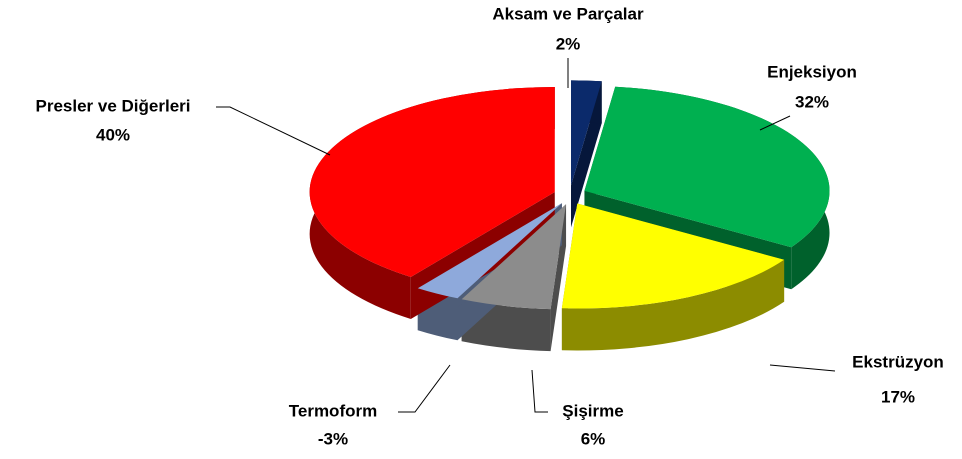 The image size is (962, 459). I want to click on slice-label: Şişirme, so click(592, 410).